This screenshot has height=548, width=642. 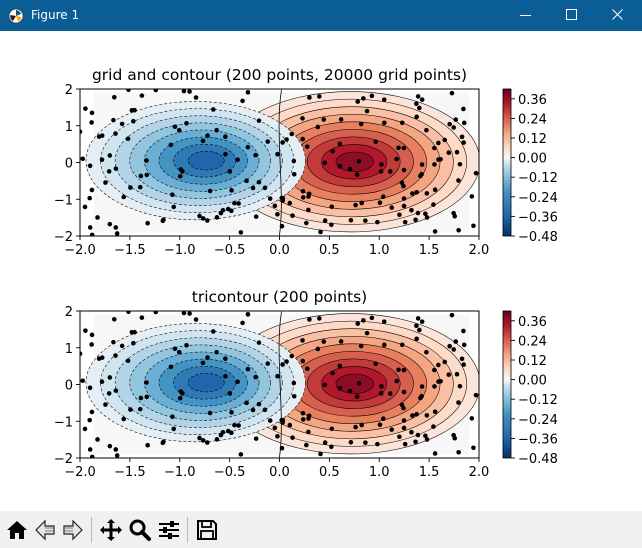 I want to click on x-tick-label: −2.0, so click(x=80, y=472).